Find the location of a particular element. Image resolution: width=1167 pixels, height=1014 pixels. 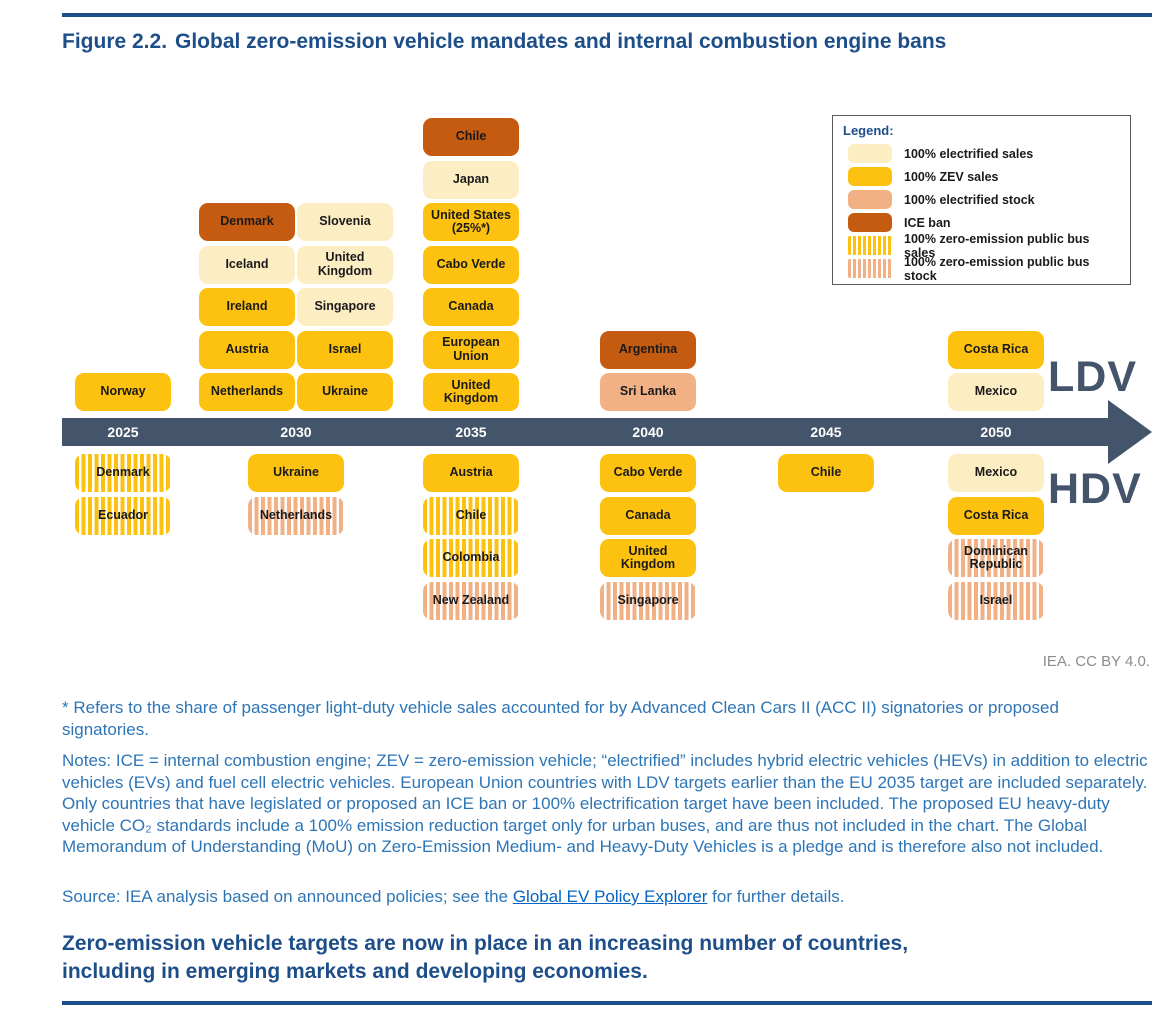

source-link: Global EV Policy Explorer is located at coordinates (610, 896).